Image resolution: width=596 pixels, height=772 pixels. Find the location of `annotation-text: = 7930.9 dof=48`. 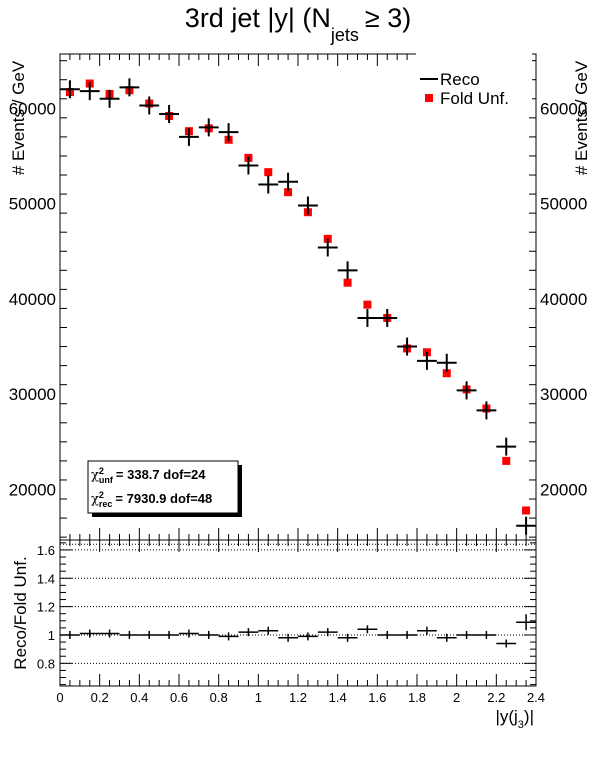

annotation-text: = 7930.9 dof=48 is located at coordinates (163, 498).